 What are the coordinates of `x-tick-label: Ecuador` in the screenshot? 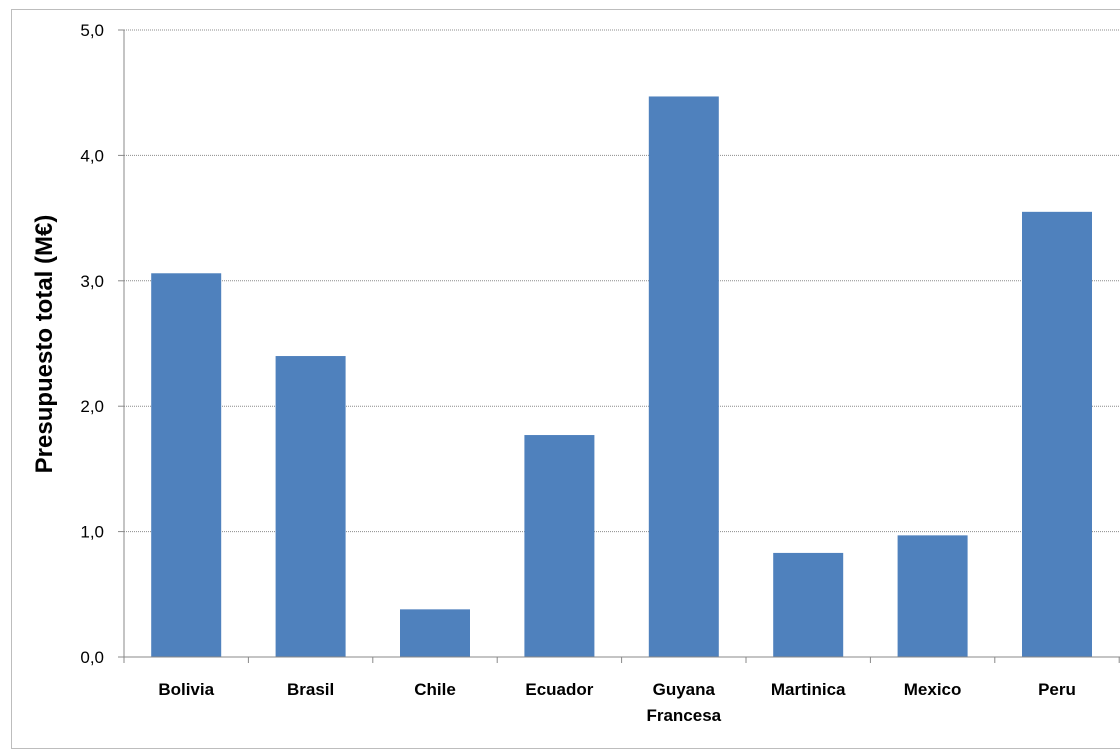 It's located at (559, 689).